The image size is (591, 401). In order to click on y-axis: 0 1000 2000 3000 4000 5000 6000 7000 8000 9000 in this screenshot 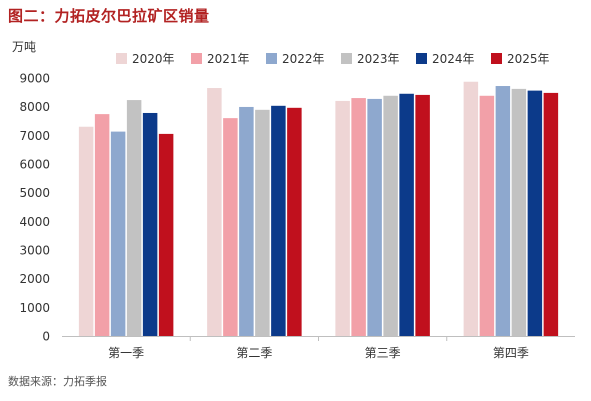, I will do `click(34, 208)`.